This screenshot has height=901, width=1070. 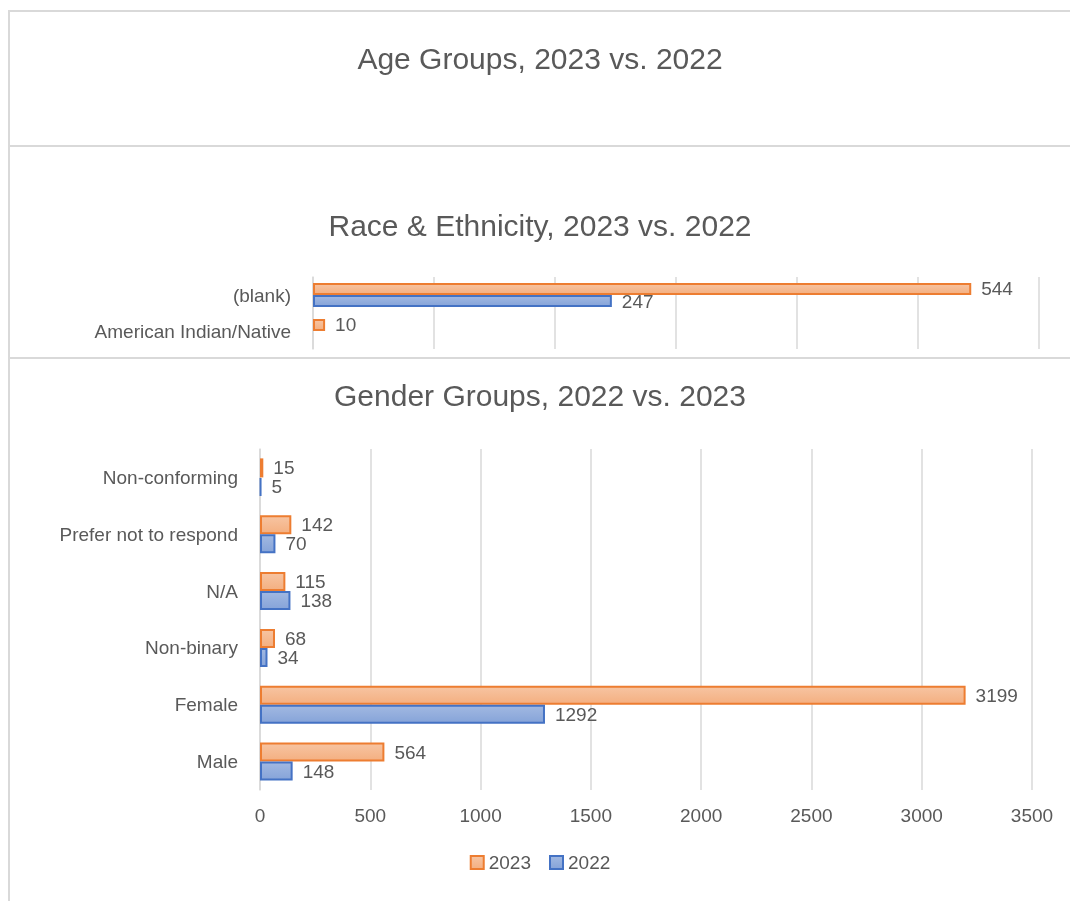 I want to click on x-tick-label: 2500, so click(x=811, y=815).